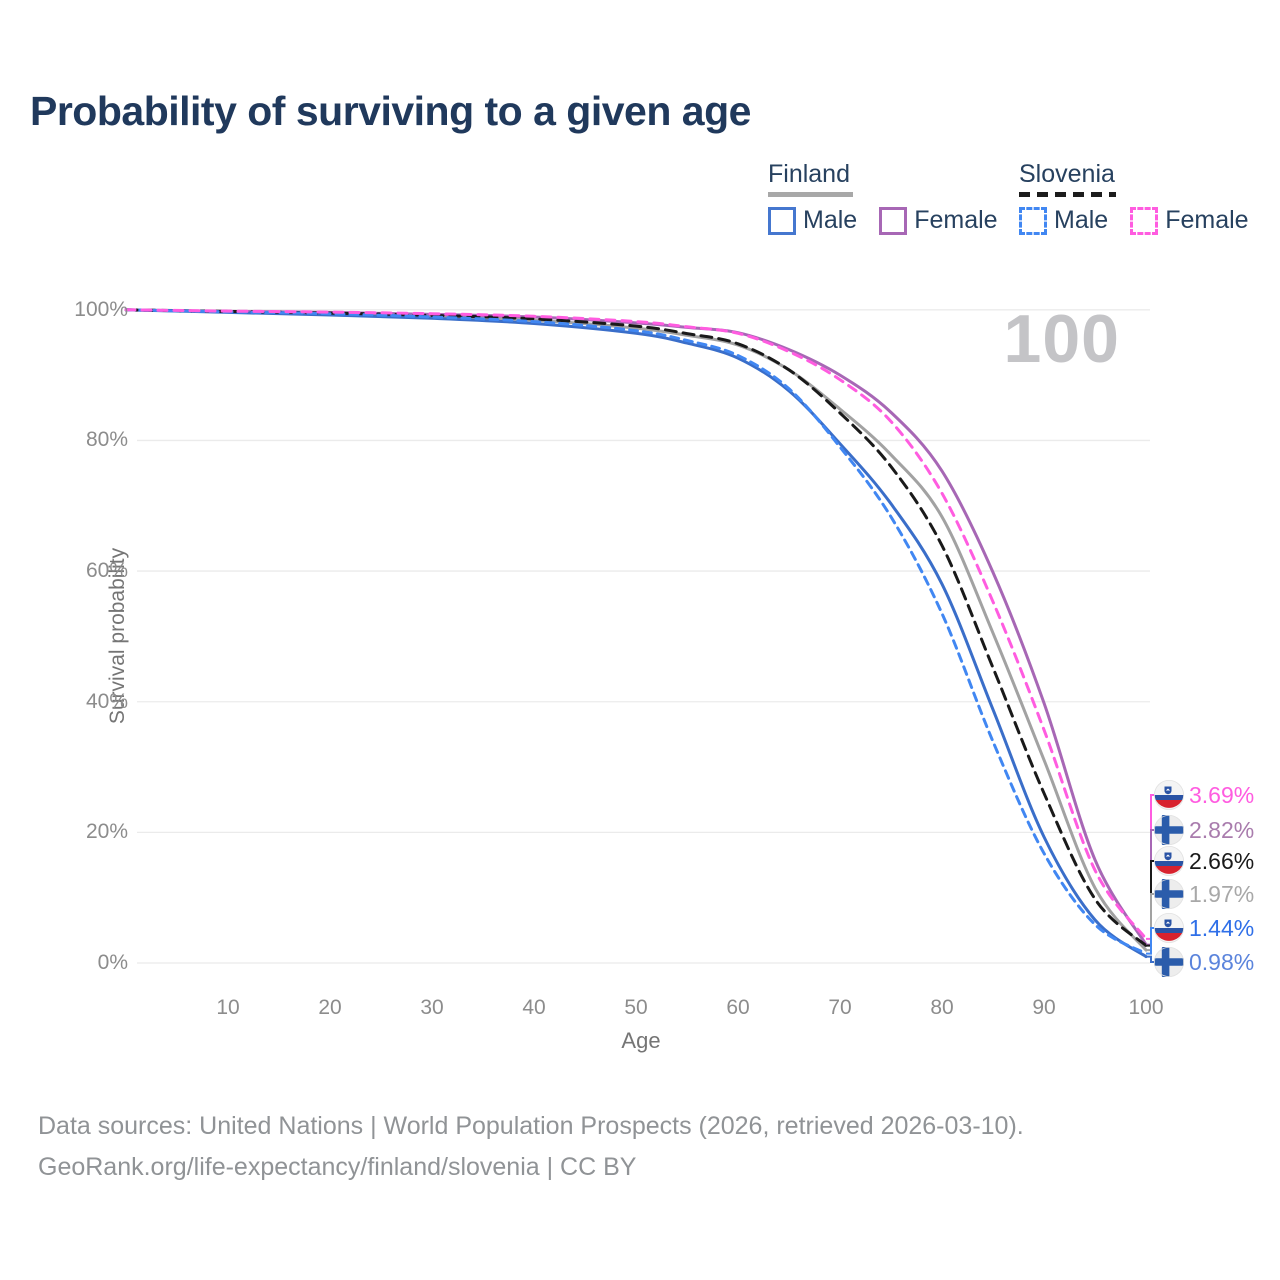 This screenshot has width=1280, height=1280. I want to click on y-tick-label: 80%, so click(106, 440).